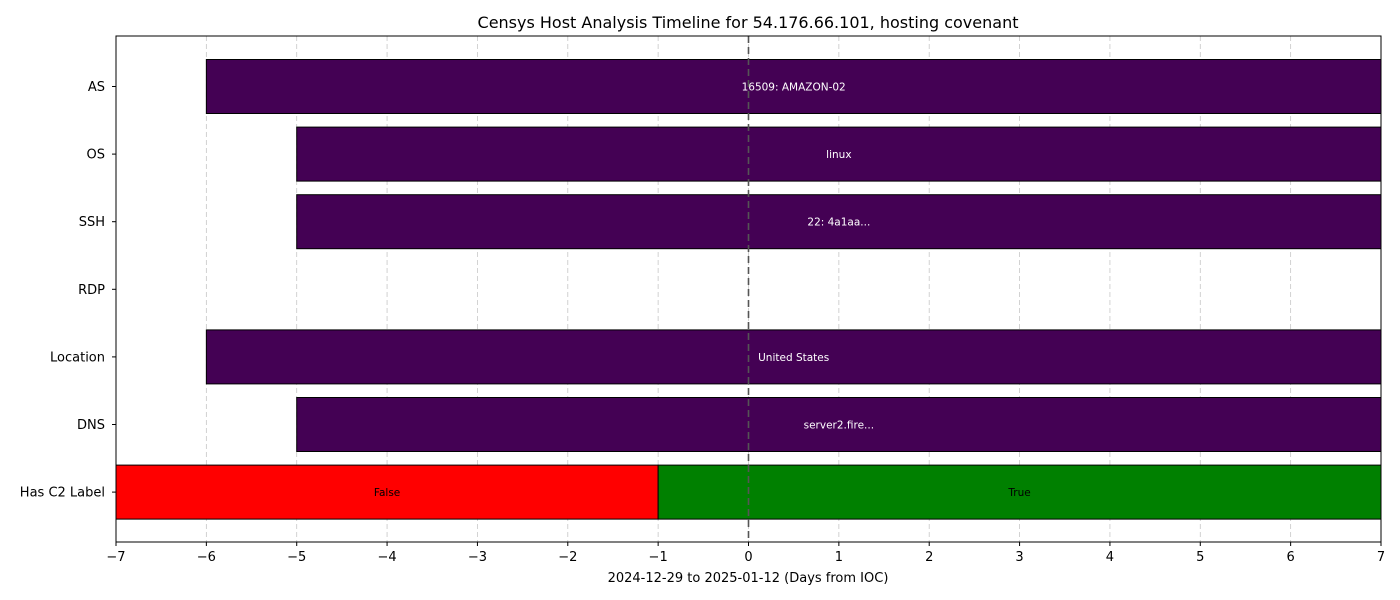 Image resolution: width=1400 pixels, height=600 pixels. Describe the element at coordinates (62, 493) in the screenshot. I see `y-tick-label: Has C2 Label` at that location.